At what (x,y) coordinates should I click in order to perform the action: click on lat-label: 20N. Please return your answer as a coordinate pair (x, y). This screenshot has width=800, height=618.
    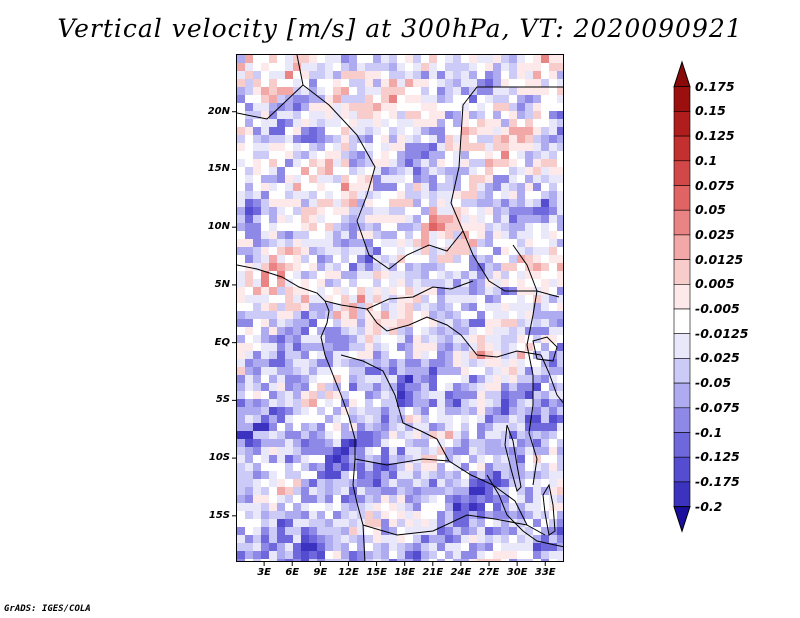
    Looking at the image, I should click on (218, 111).